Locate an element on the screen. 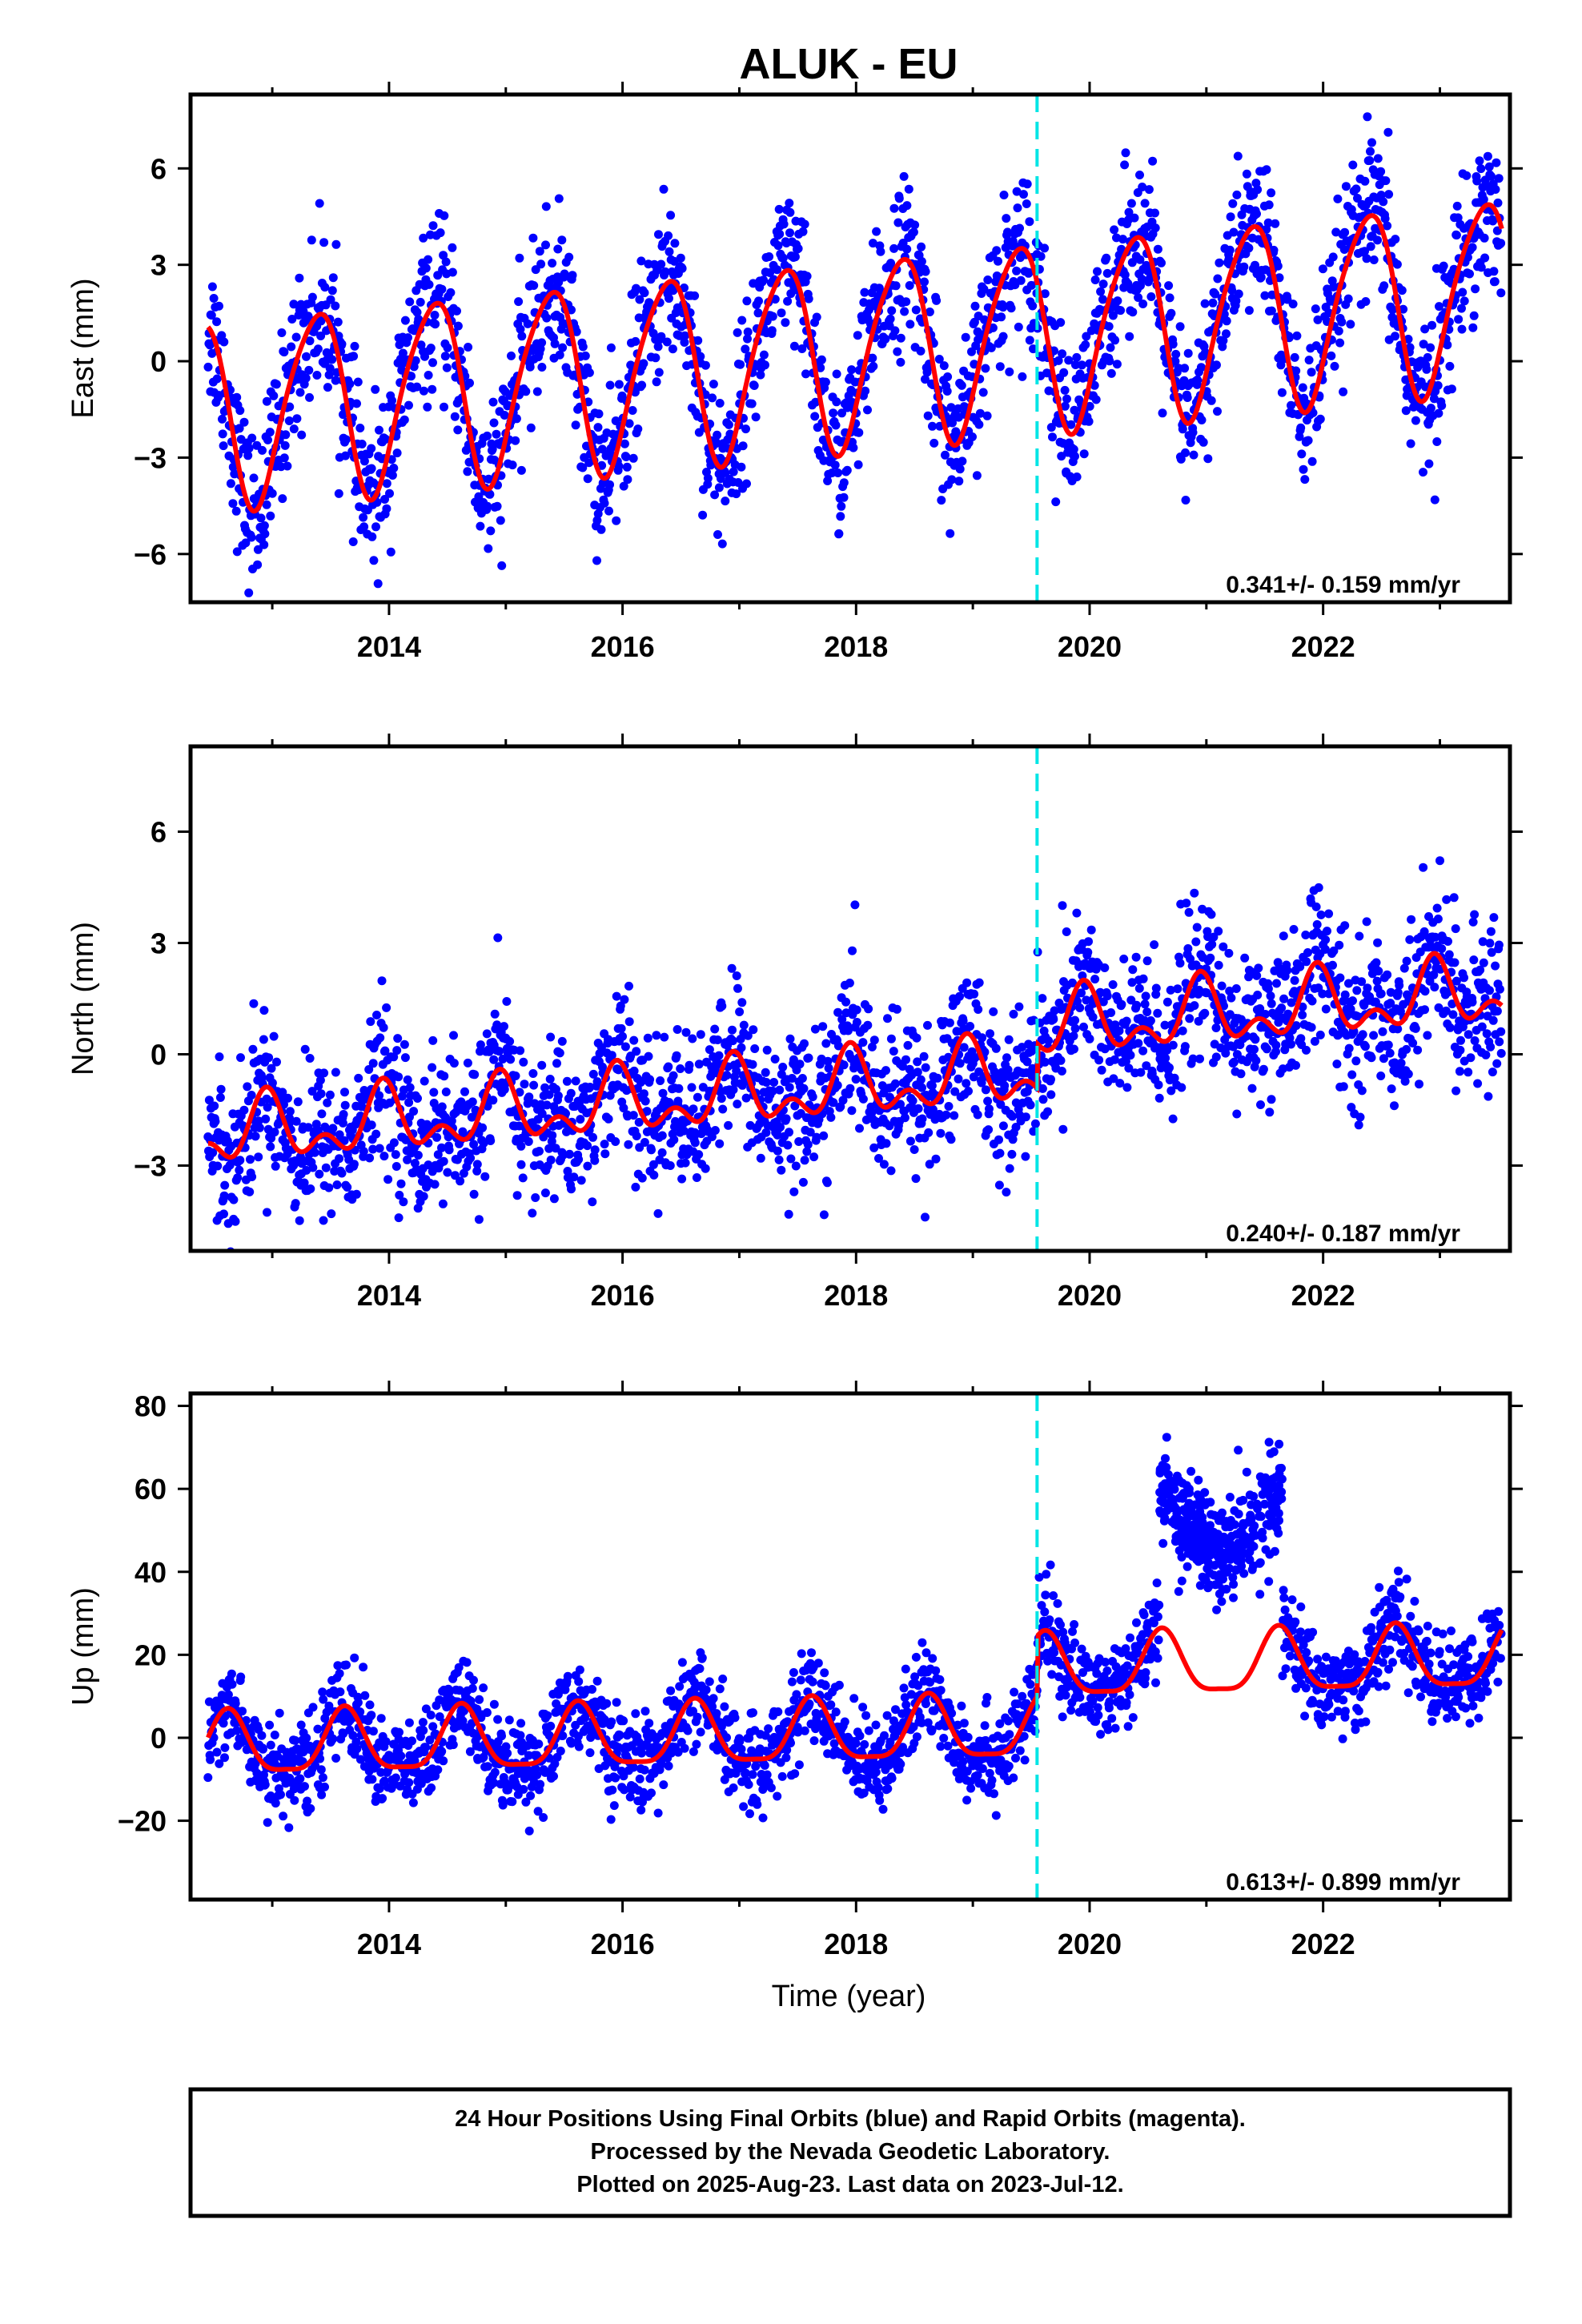 Image resolution: width=1582 pixels, height=2324 pixels. x-tick-label: 2014 is located at coordinates (389, 1295).